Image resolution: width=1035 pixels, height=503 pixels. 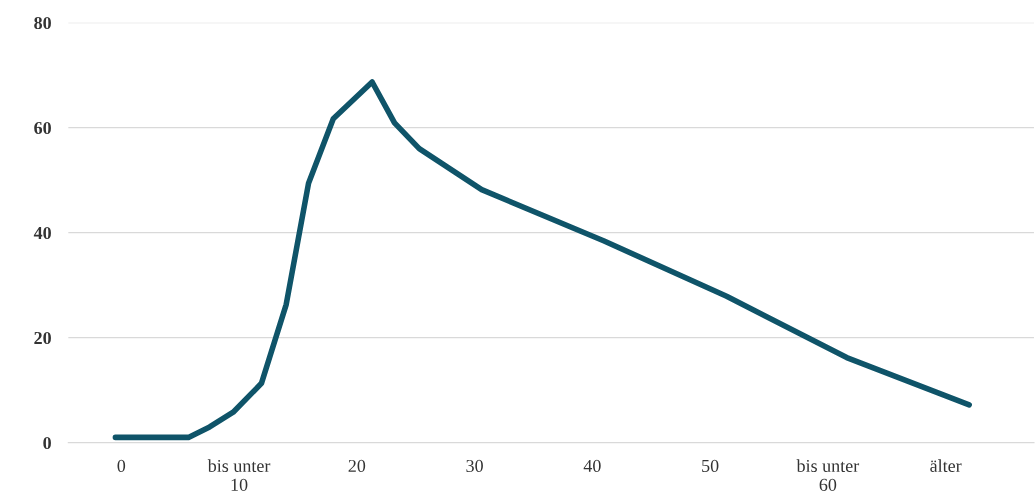 What do you see at coordinates (474, 466) in the screenshot?
I see `x-tick-label: 30` at bounding box center [474, 466].